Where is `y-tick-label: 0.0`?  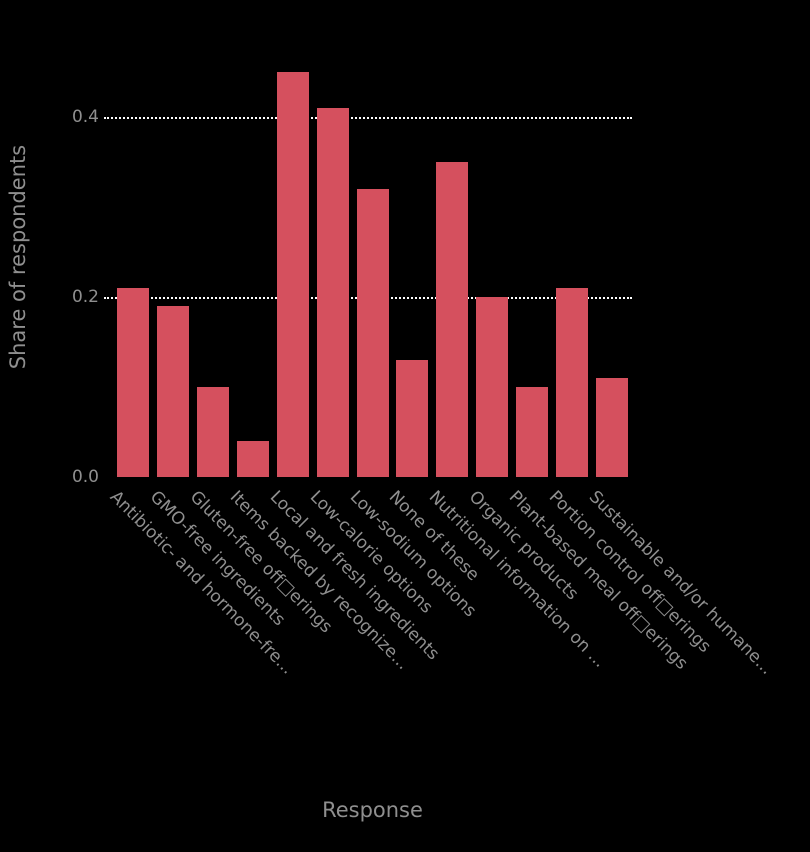
y-tick-label: 0.0 is located at coordinates (85, 477).